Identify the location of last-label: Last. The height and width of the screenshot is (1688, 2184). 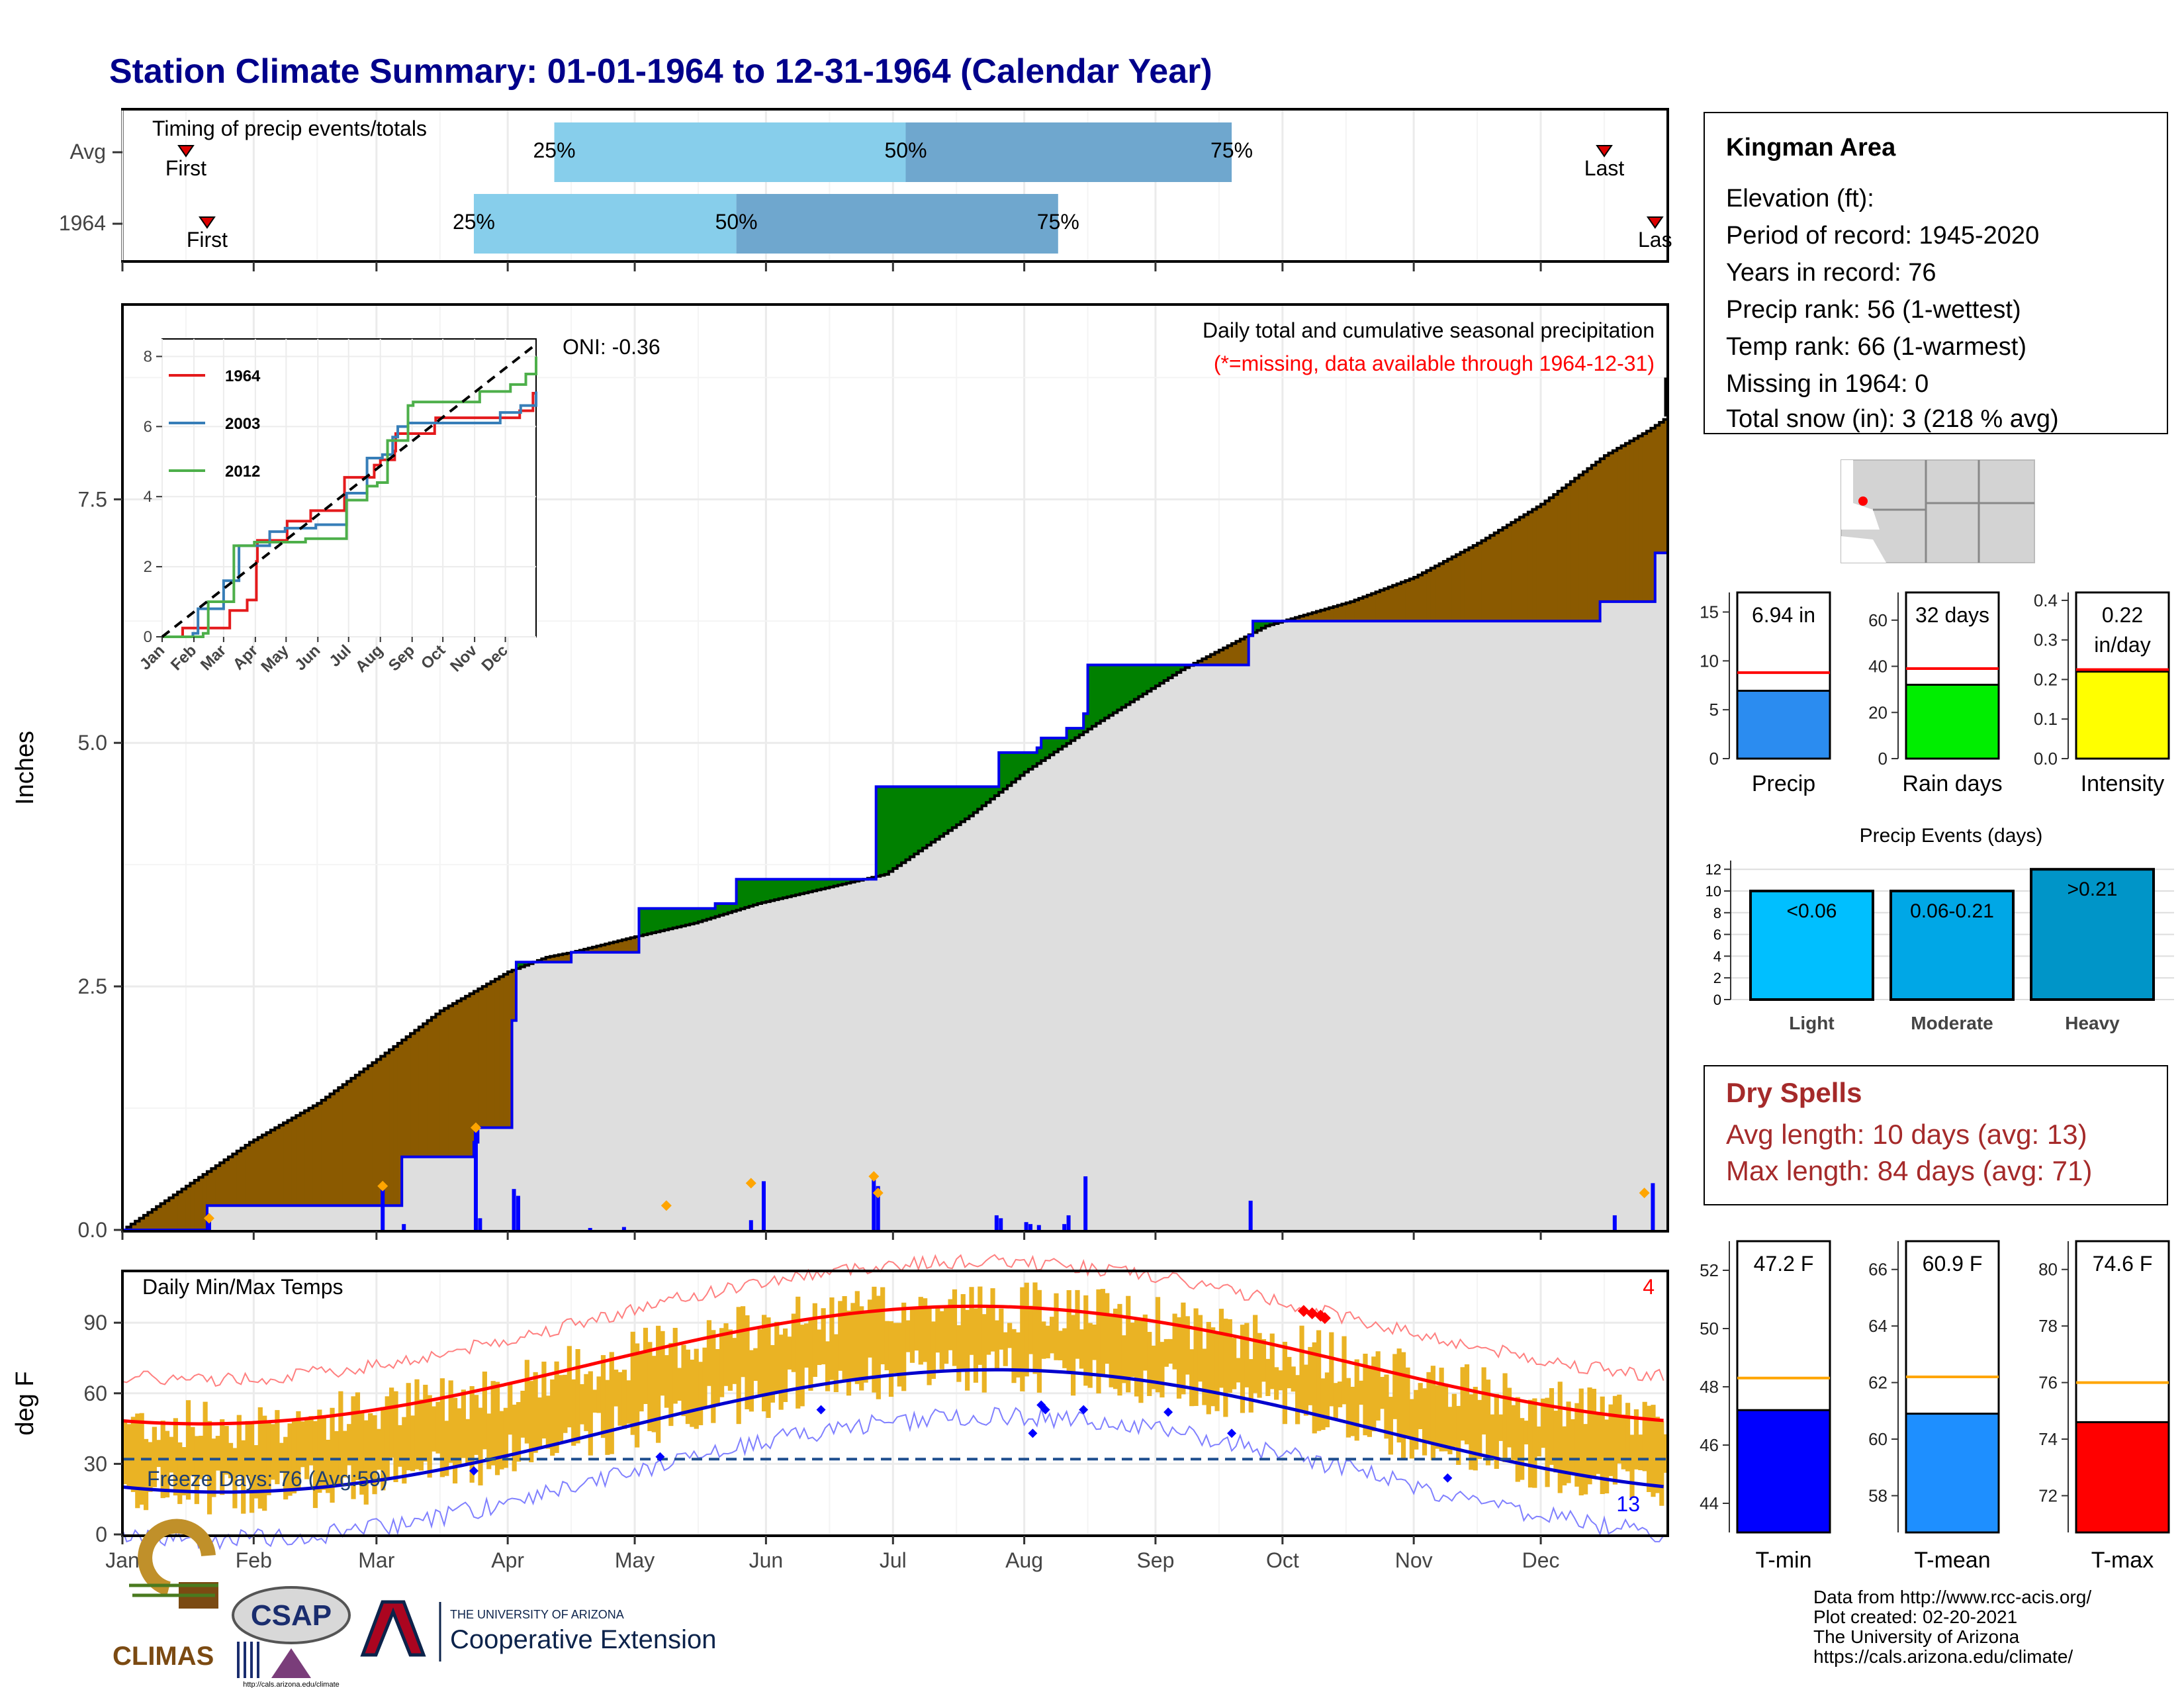
(1604, 168).